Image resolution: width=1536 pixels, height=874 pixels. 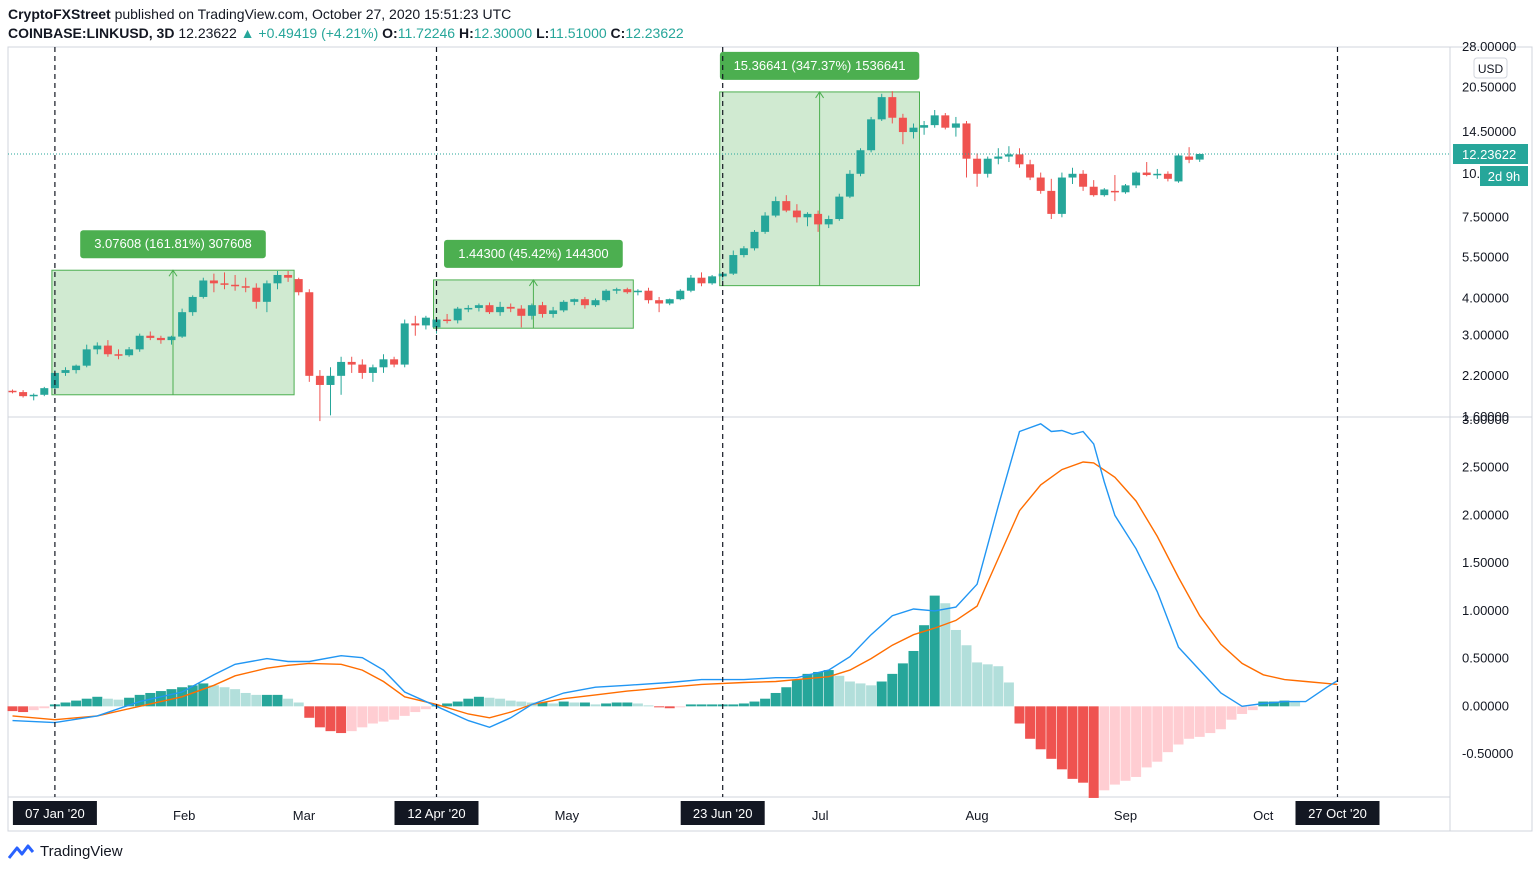 What do you see at coordinates (1485, 335) in the screenshot?
I see `price-tick-label: 3.00000` at bounding box center [1485, 335].